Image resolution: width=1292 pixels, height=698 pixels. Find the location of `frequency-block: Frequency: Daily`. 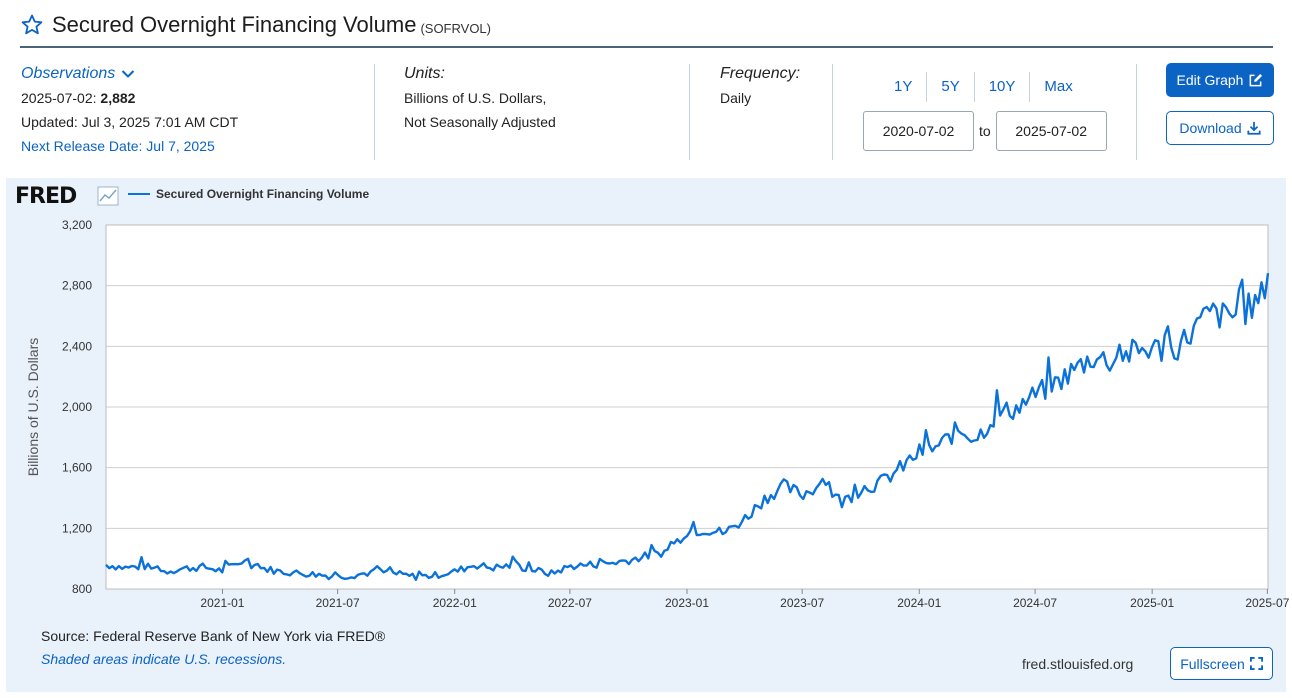

frequency-block: Frequency: Daily is located at coordinates (760, 86).